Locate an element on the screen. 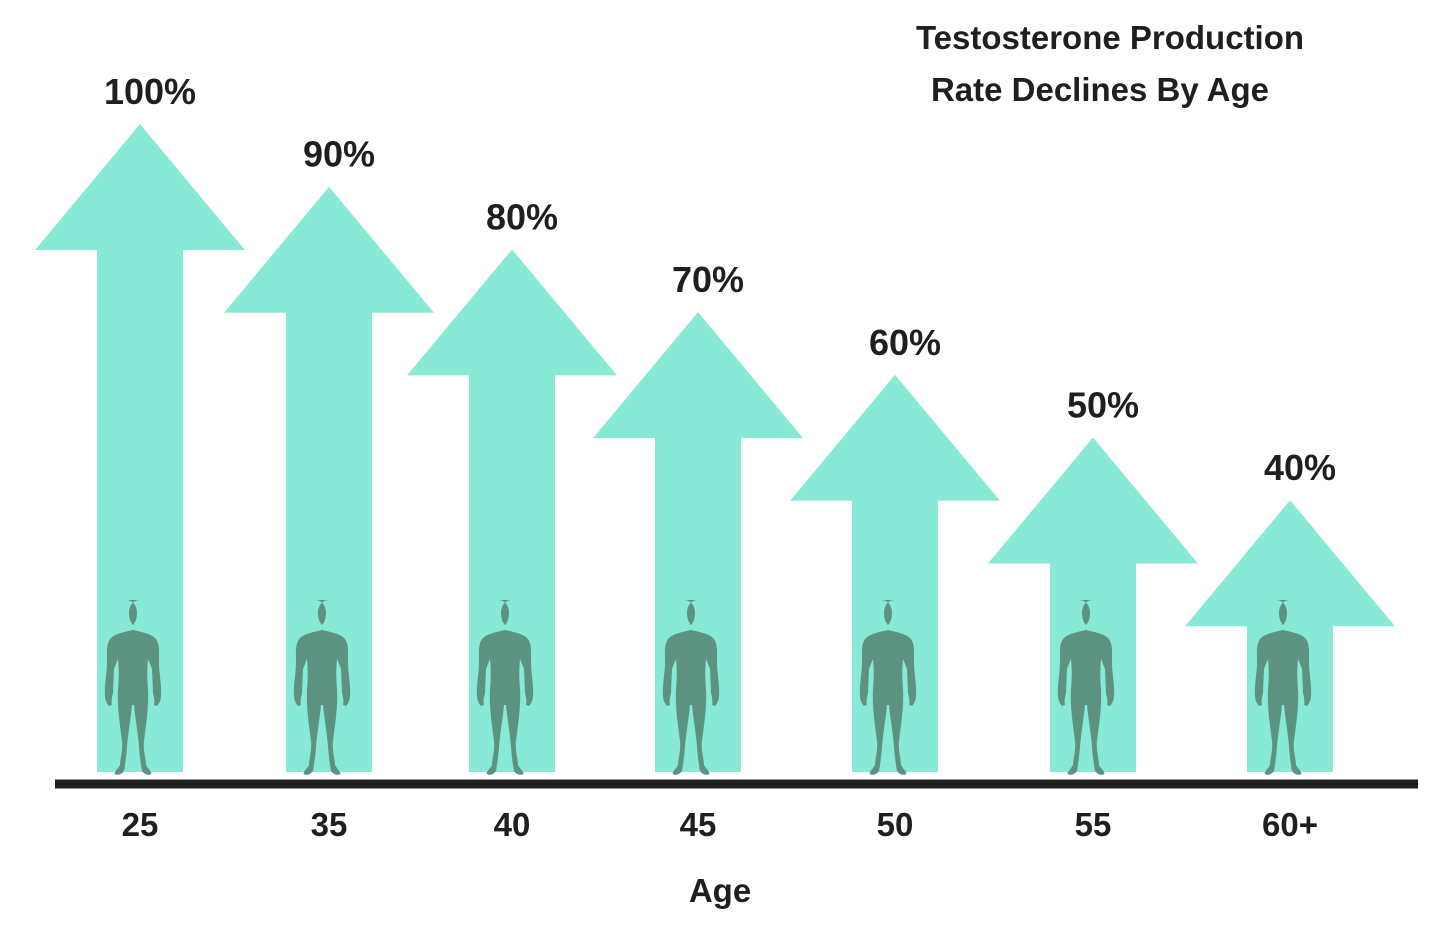 The height and width of the screenshot is (943, 1455). x-tick-label: 25 is located at coordinates (140, 824).